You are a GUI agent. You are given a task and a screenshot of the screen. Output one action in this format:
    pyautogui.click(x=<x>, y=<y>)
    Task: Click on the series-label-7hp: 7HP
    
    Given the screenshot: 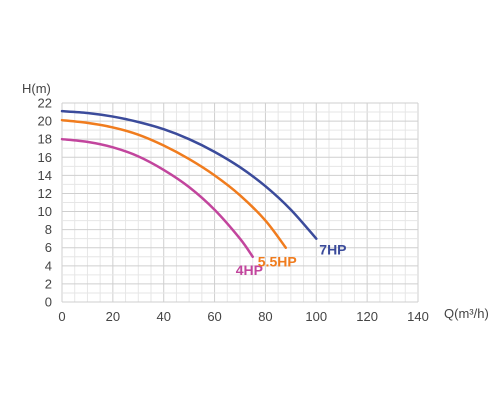 What is the action you would take?
    pyautogui.click(x=332, y=250)
    